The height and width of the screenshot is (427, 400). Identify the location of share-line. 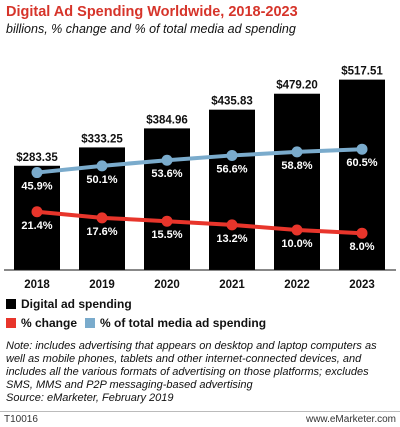
(199, 161).